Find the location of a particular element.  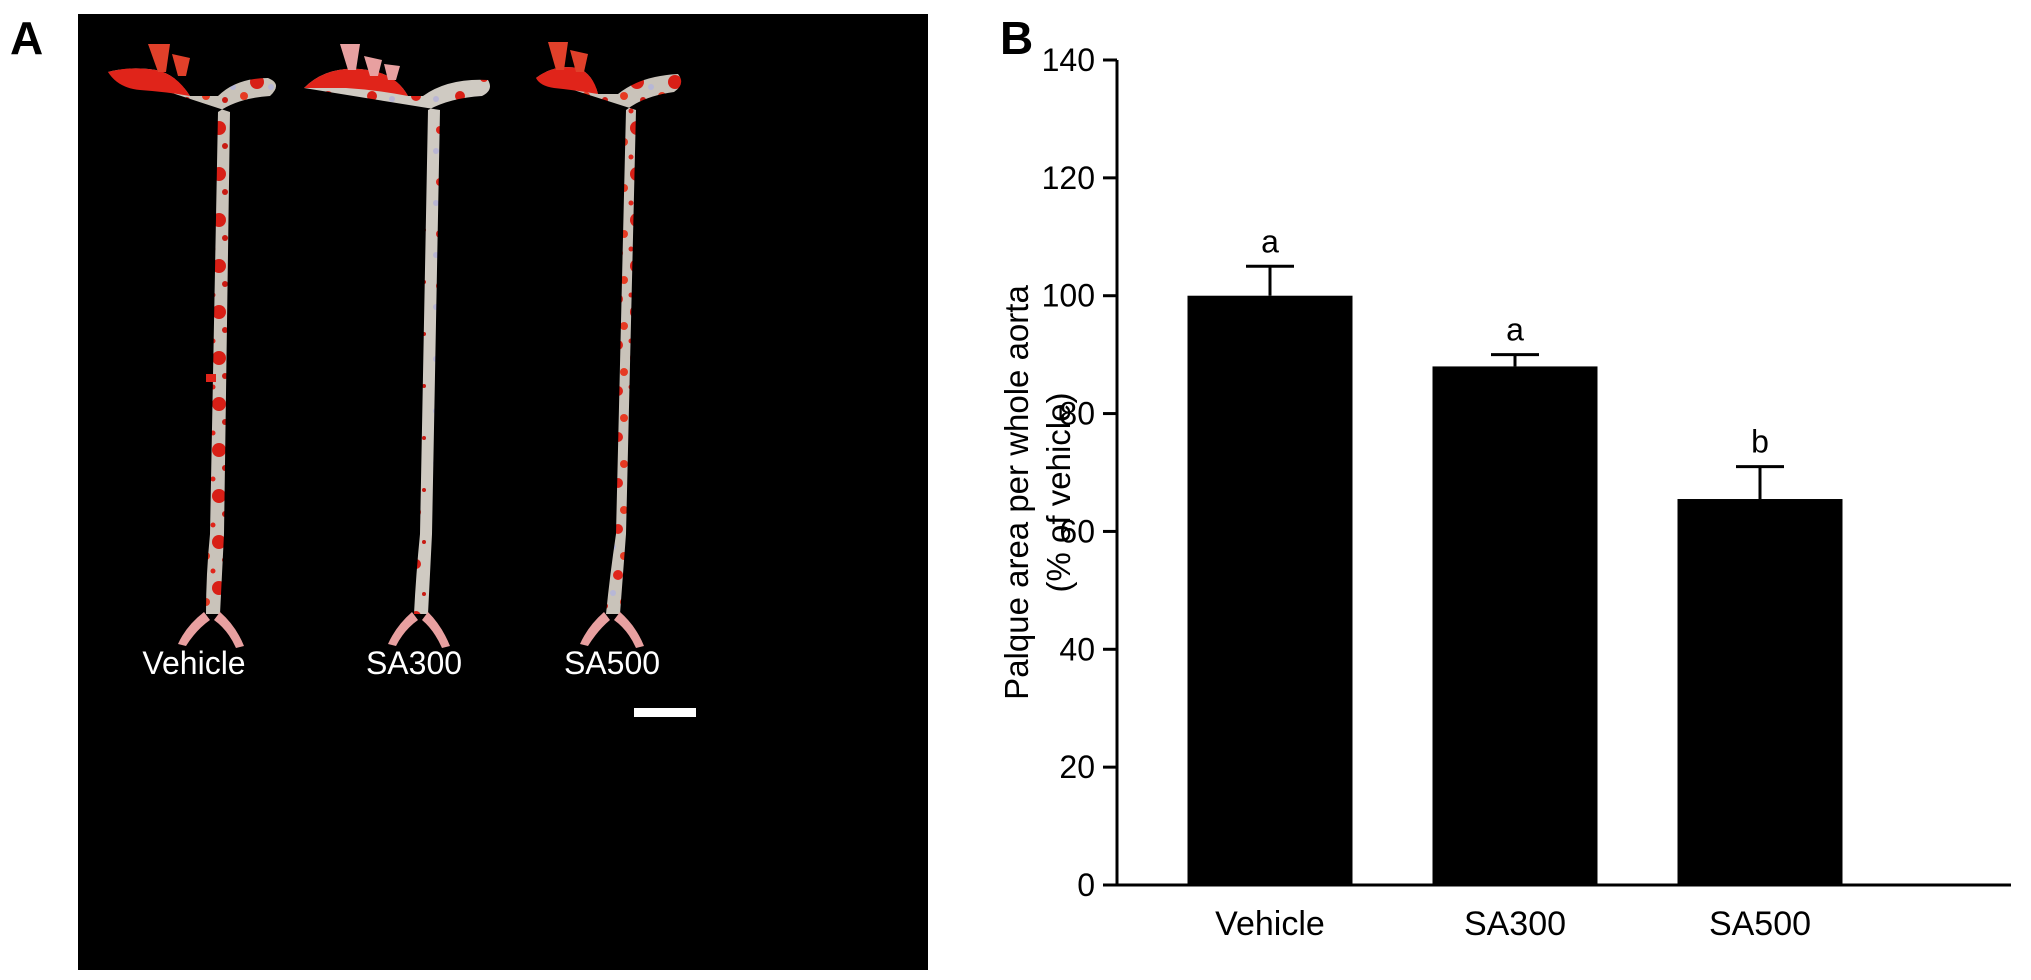

y-axis-label-line: (% of vehicle) is located at coordinates (1058, 493).